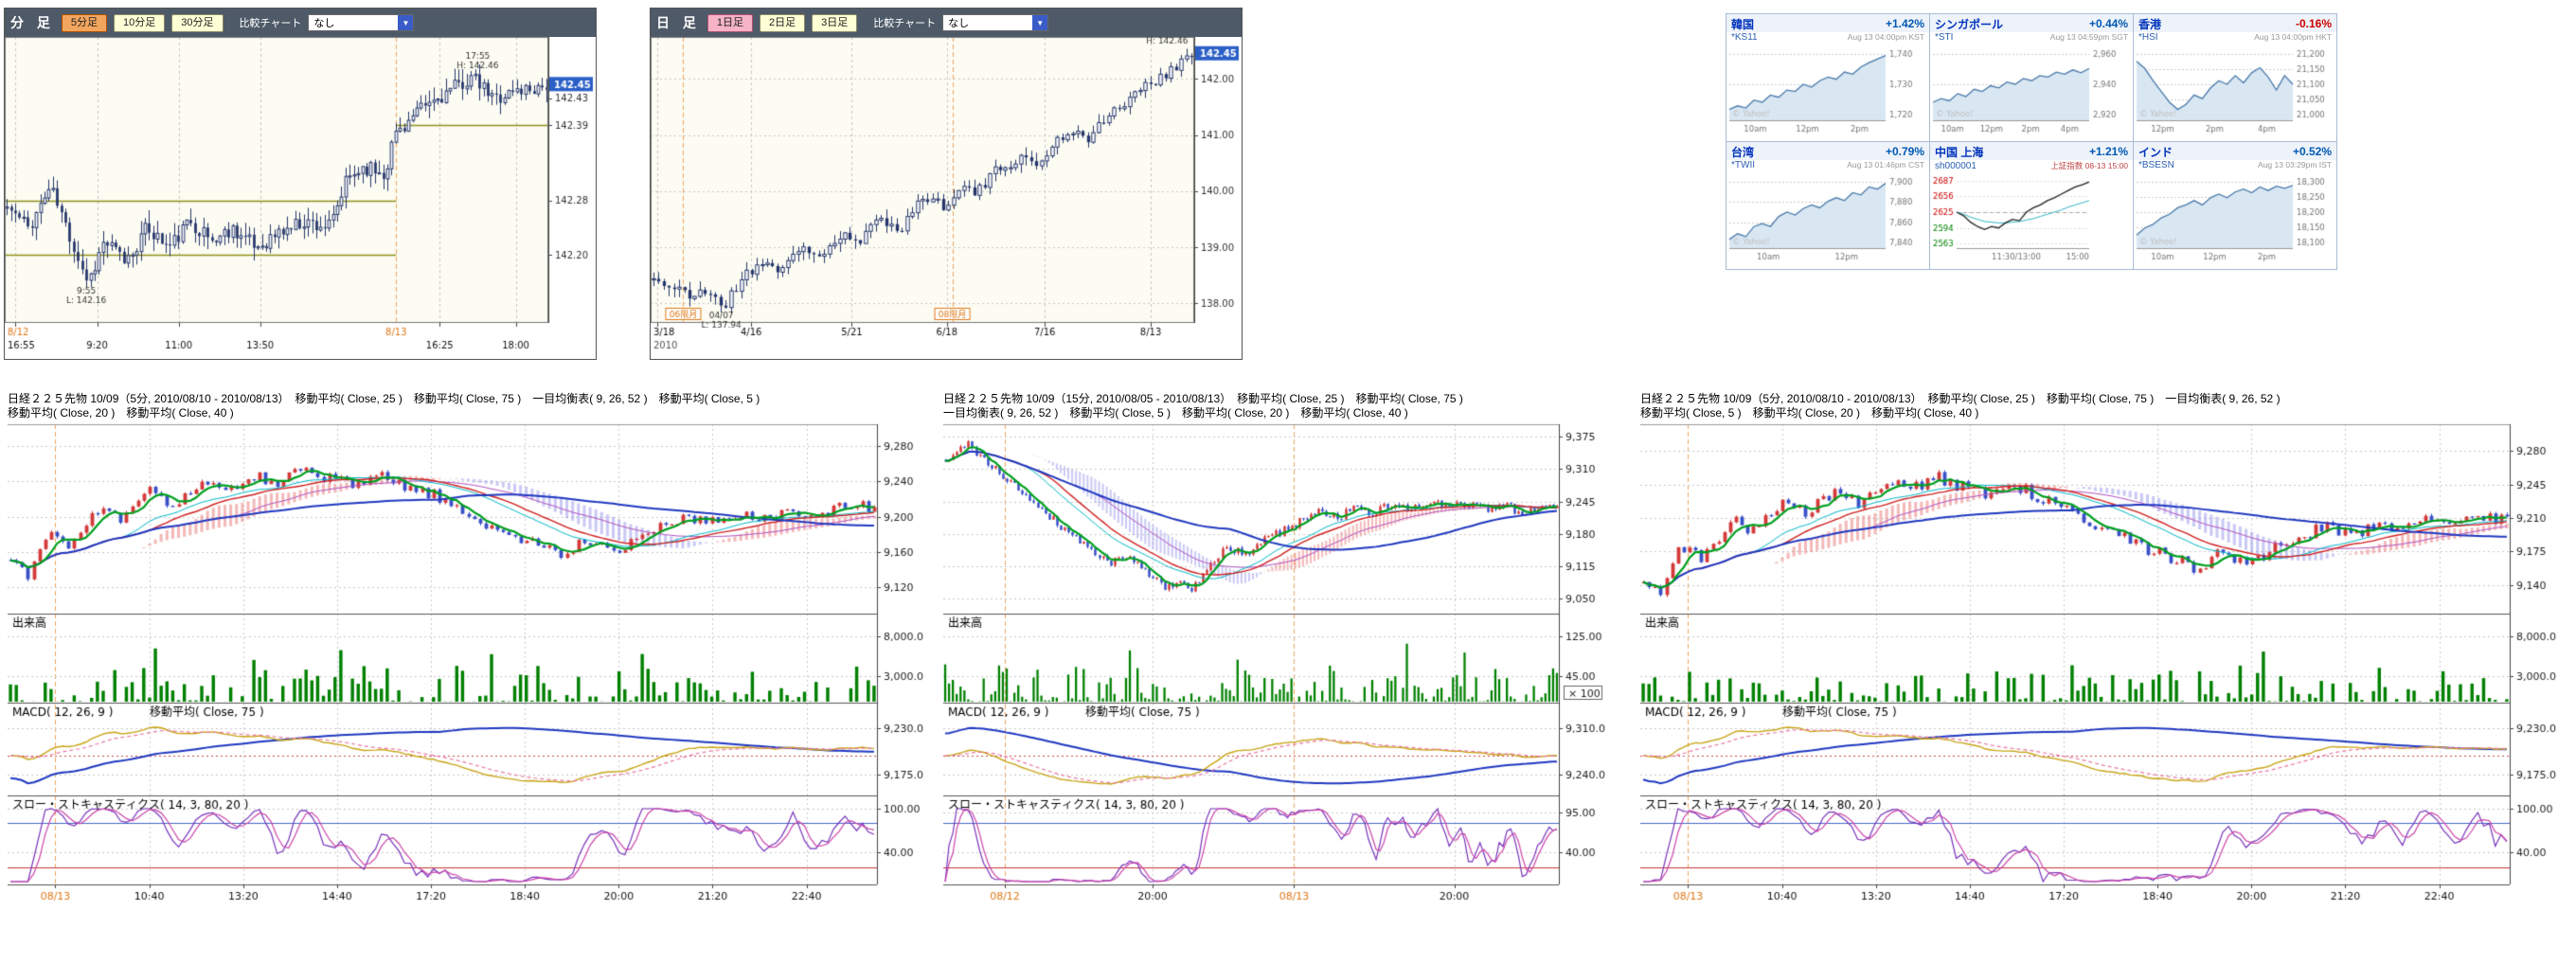  What do you see at coordinates (2235, 38) in the screenshot?
I see `market-cell-subheader: *HSI Aug 13 04:00pm HKT` at bounding box center [2235, 38].